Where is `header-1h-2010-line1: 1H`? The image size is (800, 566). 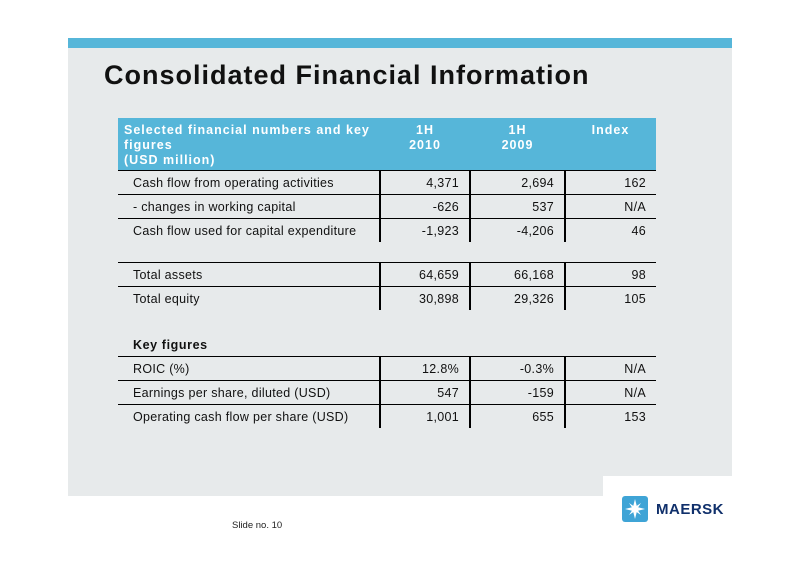 header-1h-2010-line1: 1H is located at coordinates (425, 130).